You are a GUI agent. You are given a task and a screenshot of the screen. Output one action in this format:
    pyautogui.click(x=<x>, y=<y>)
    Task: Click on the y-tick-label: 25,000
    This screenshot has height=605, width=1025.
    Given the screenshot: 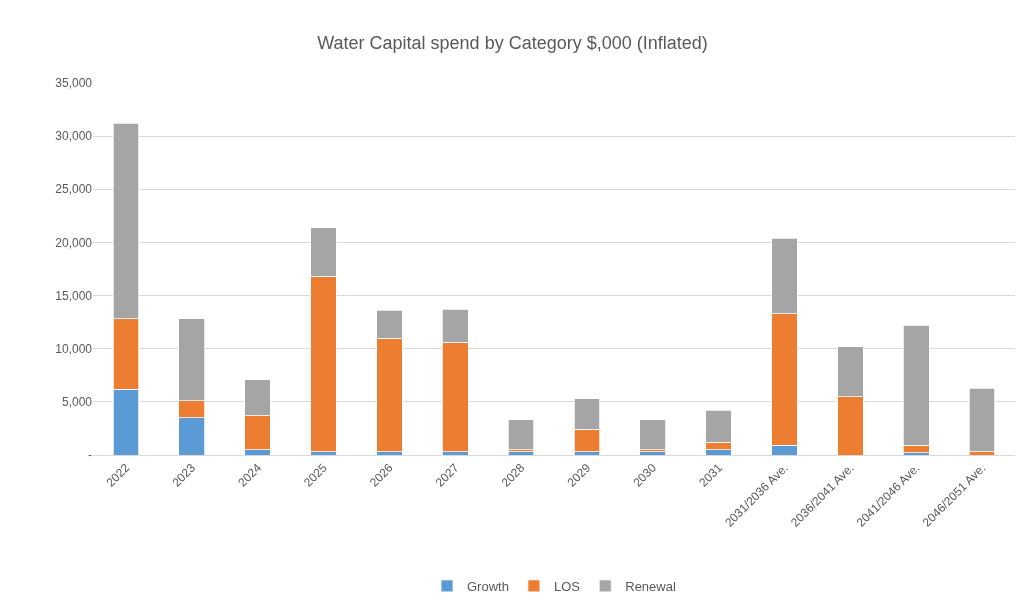 What is the action you would take?
    pyautogui.click(x=74, y=189)
    